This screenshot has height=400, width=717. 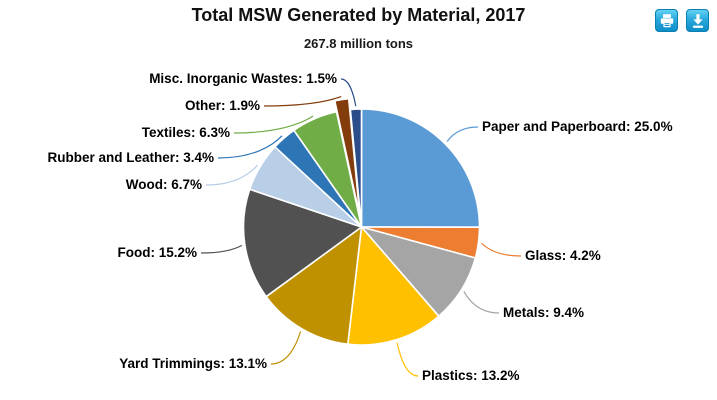 I want to click on data-label-paper-and-paperboard: Paper and Paperboard: 25.0%, so click(x=577, y=126).